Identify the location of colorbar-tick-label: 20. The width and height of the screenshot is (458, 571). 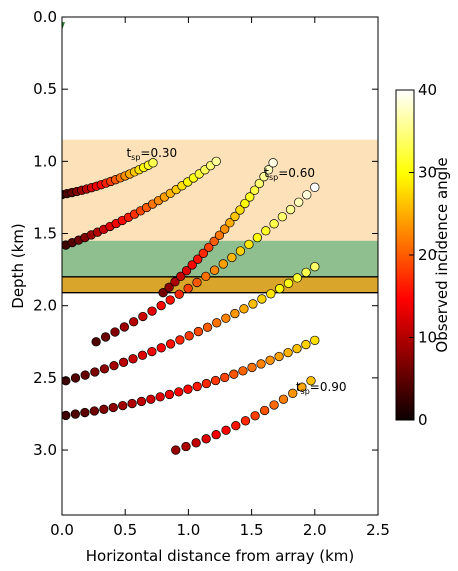
(427, 255).